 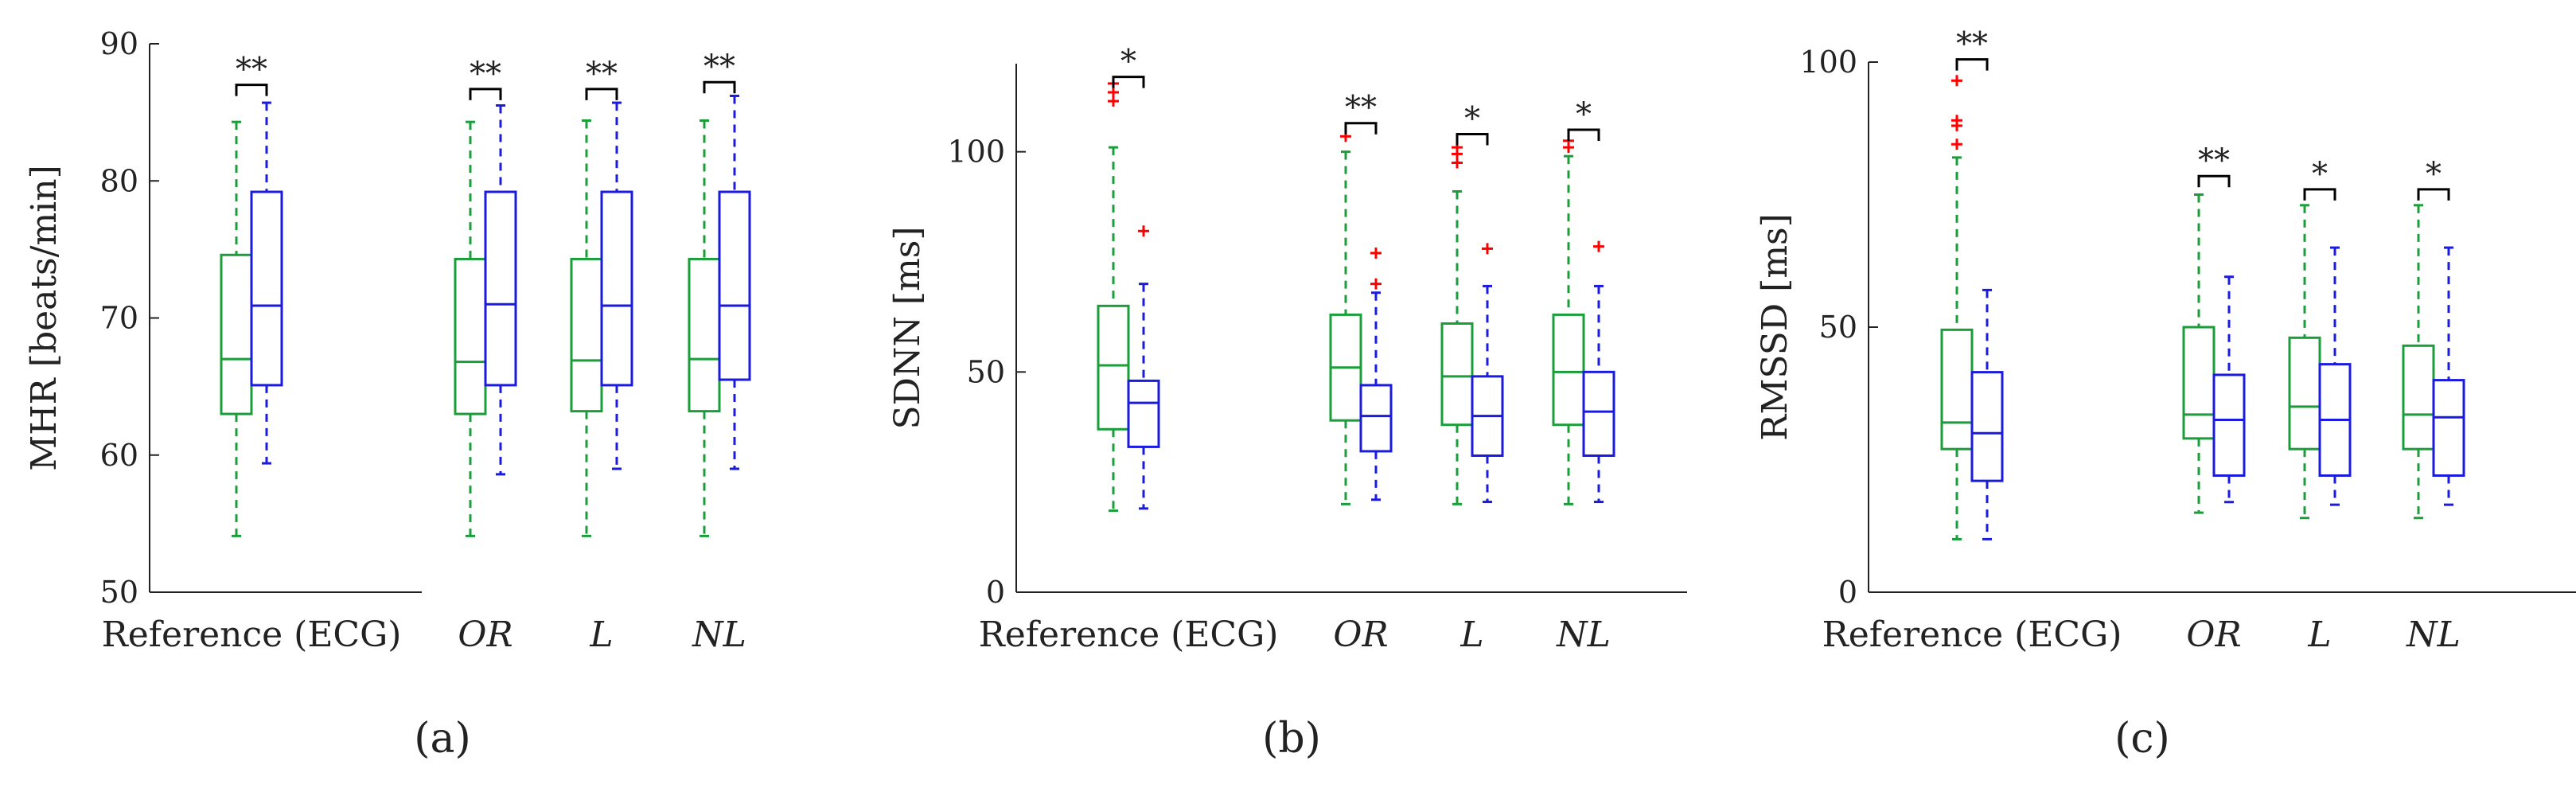 What do you see at coordinates (2142, 739) in the screenshot?
I see `panel-label: (c)` at bounding box center [2142, 739].